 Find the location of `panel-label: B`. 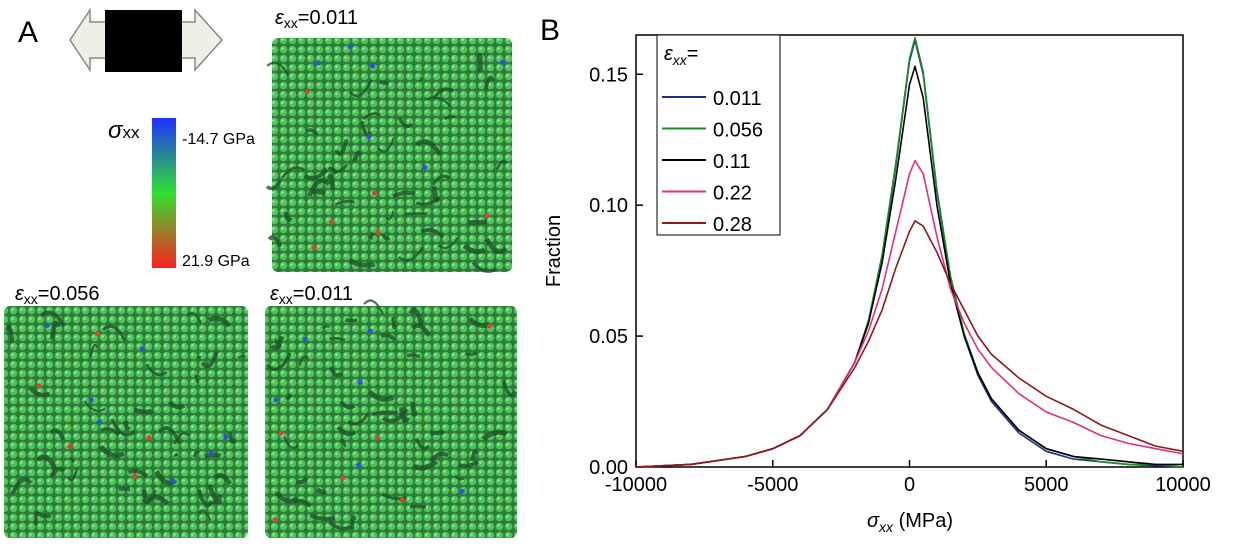

panel-label: B is located at coordinates (550, 30).